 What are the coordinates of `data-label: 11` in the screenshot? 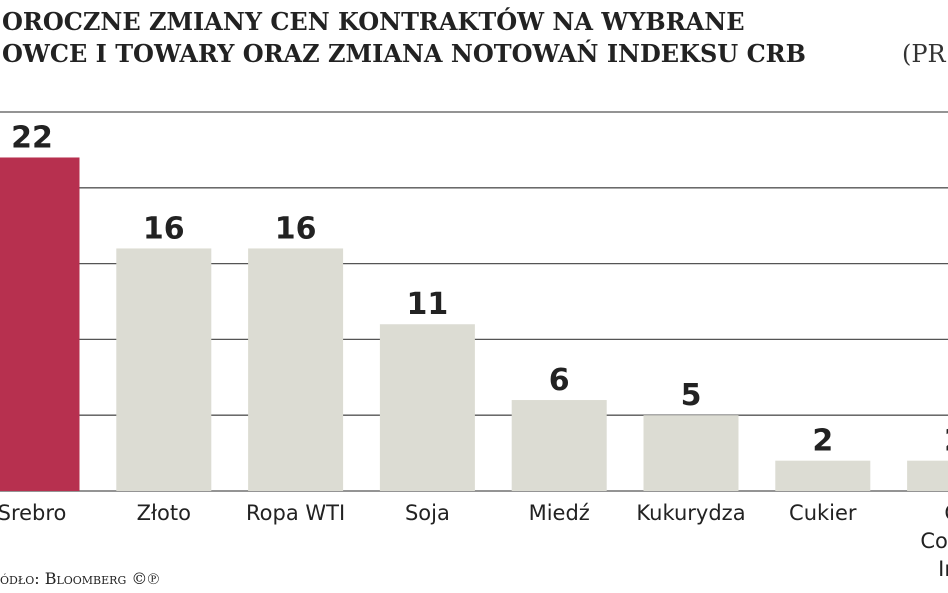 It's located at (428, 304).